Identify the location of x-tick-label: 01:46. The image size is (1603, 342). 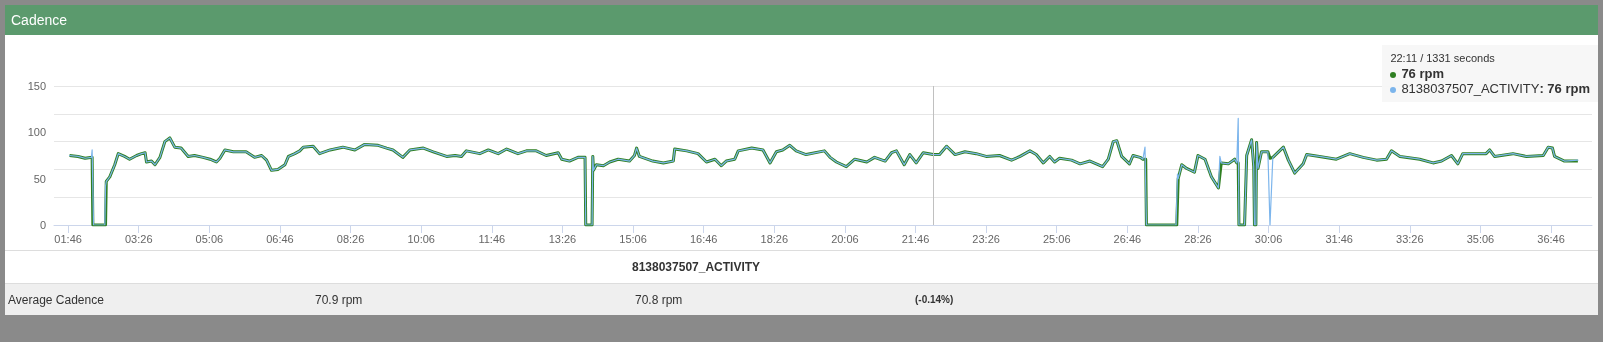
(68, 238).